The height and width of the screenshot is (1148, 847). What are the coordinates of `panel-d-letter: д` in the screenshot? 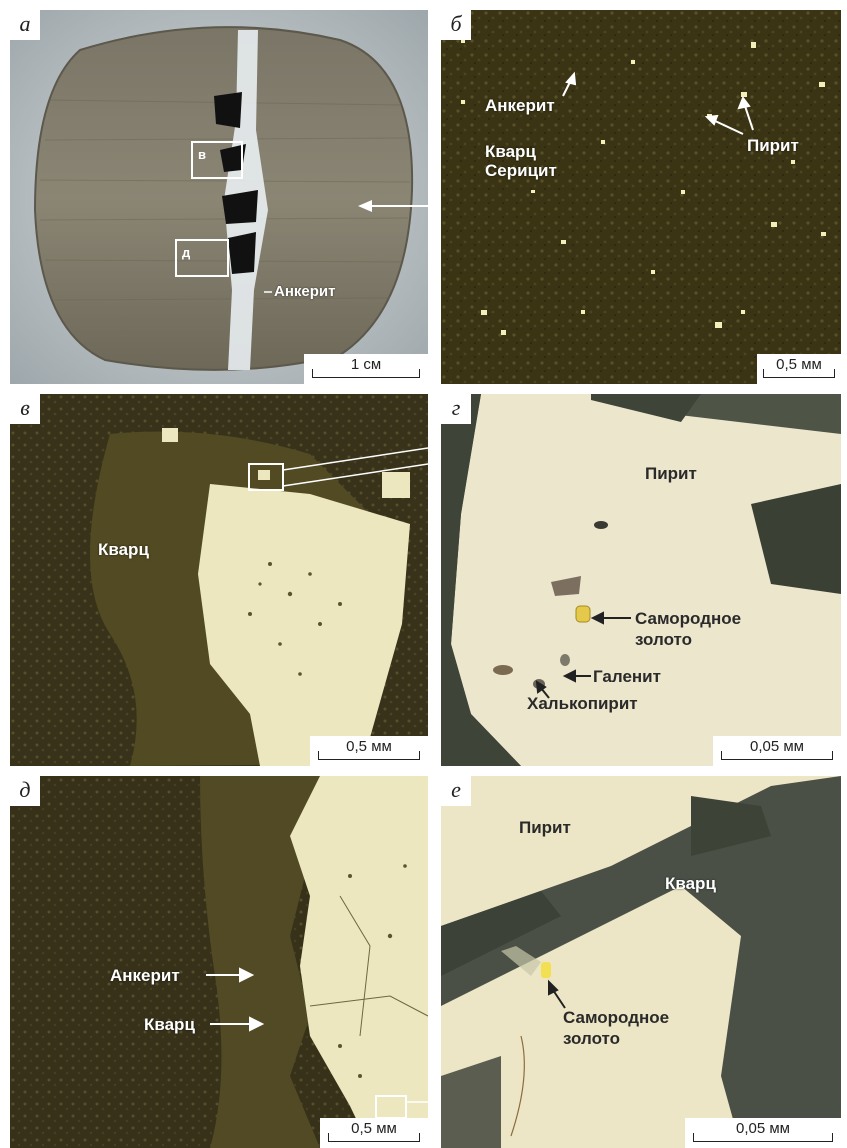 It's located at (25, 791).